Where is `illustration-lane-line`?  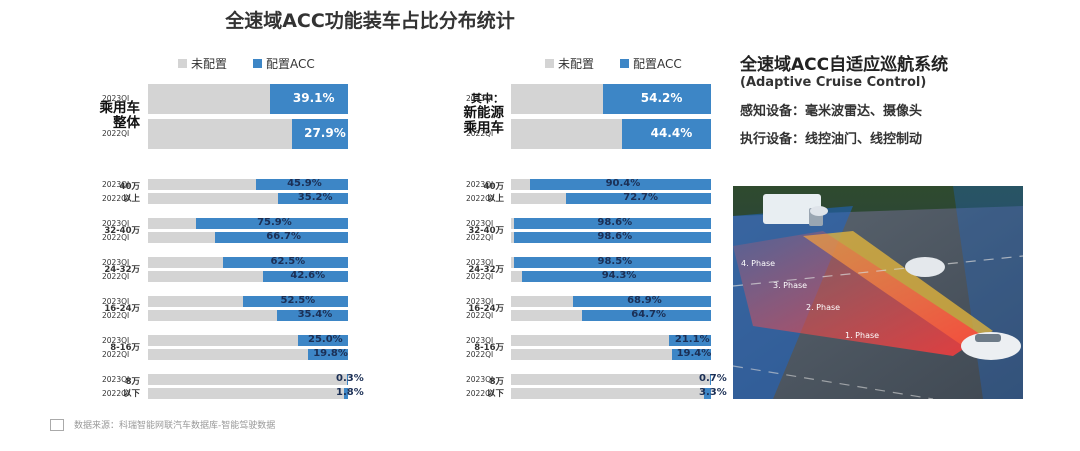 illustration-lane-line is located at coordinates (833, 382).